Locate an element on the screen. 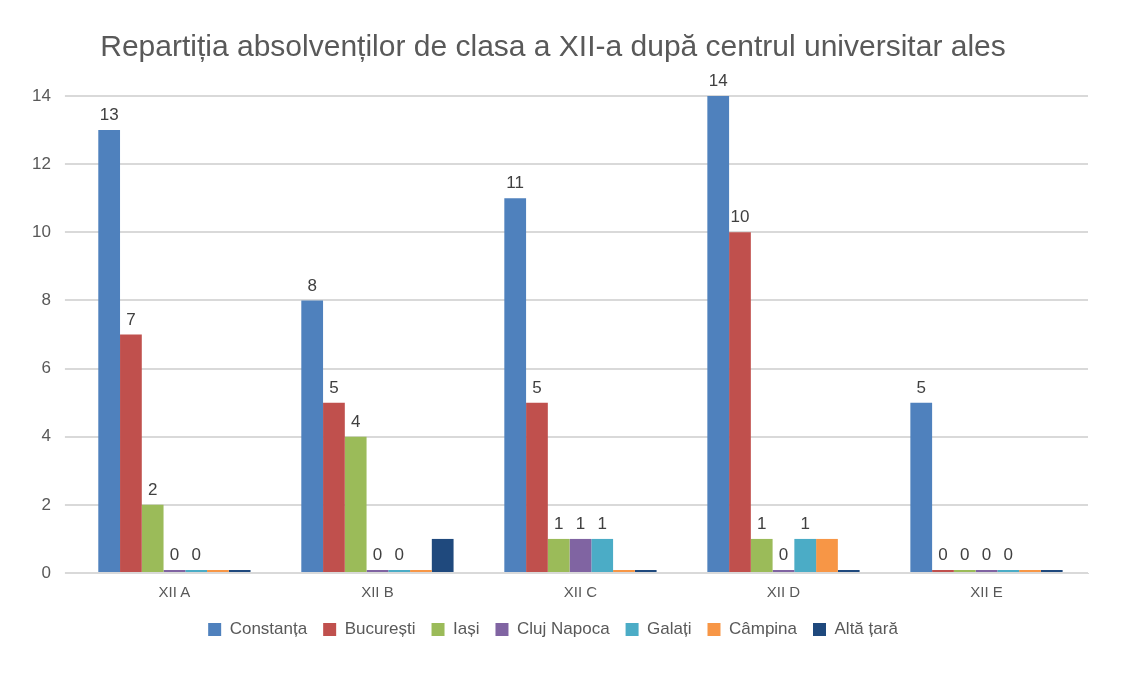 The height and width of the screenshot is (675, 1142). legend-label: Cluj Napoca is located at coordinates (563, 629).